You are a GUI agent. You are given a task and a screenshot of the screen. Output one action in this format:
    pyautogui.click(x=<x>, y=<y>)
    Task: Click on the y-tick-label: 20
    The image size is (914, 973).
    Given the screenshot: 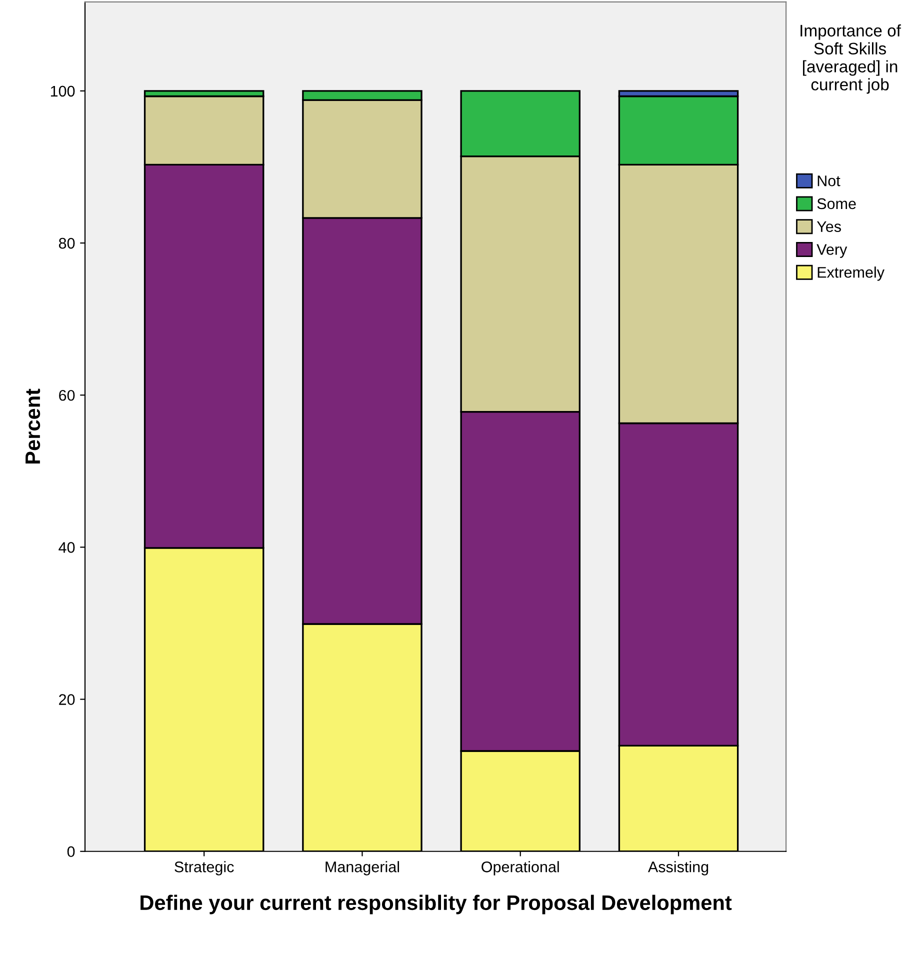 What is the action you would take?
    pyautogui.click(x=67, y=699)
    